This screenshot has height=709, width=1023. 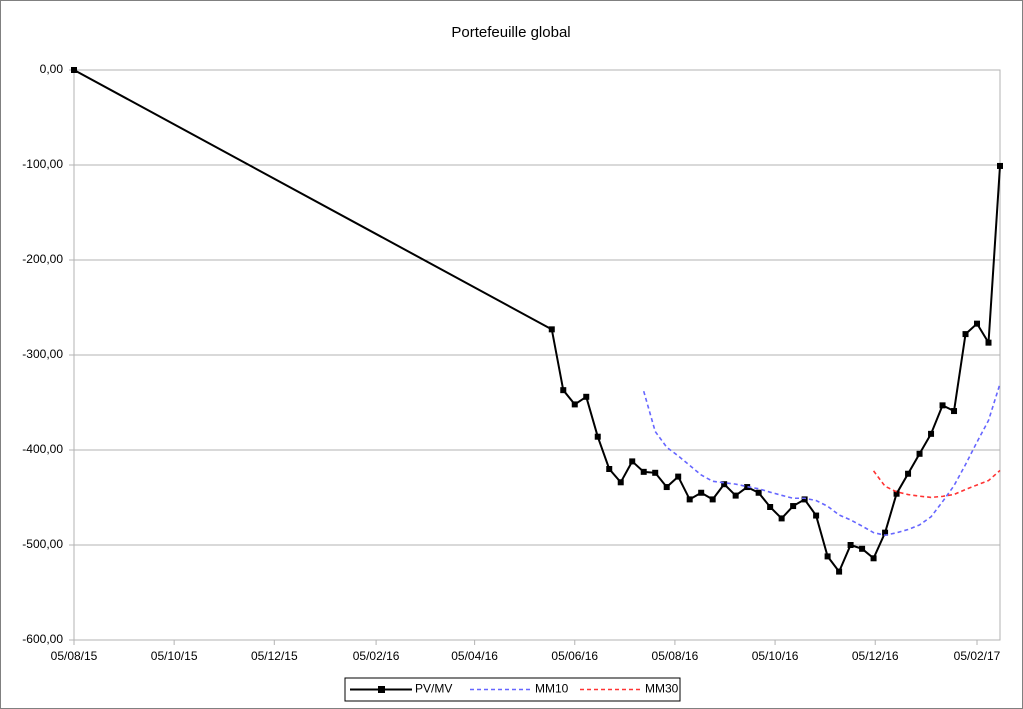 What do you see at coordinates (875, 656) in the screenshot?
I see `x-tick-label: 05/12/16` at bounding box center [875, 656].